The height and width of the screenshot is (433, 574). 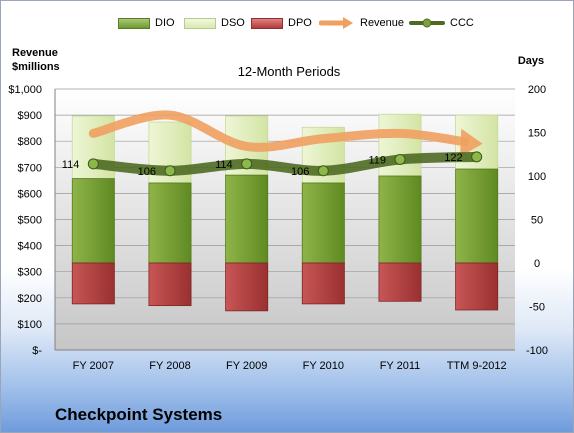 What do you see at coordinates (36, 60) in the screenshot?
I see `y-left-axis-title: Revenue $millions` at bounding box center [36, 60].